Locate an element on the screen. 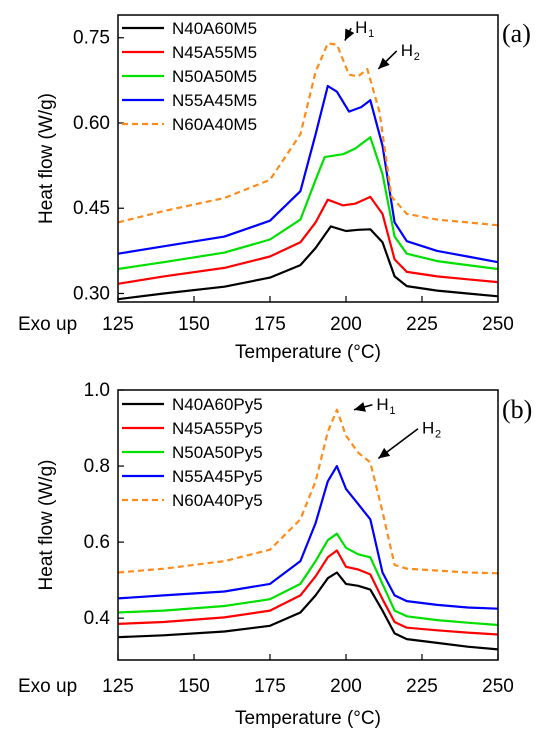  legend-label: N45A55M5 is located at coordinates (214, 52).